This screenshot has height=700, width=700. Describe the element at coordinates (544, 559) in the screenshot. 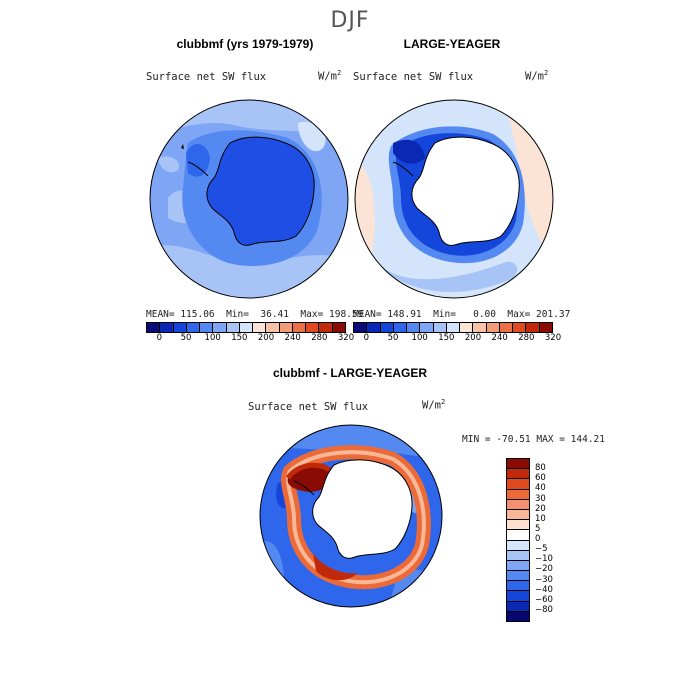

I see `colorbar-tick-label: −10` at that location.